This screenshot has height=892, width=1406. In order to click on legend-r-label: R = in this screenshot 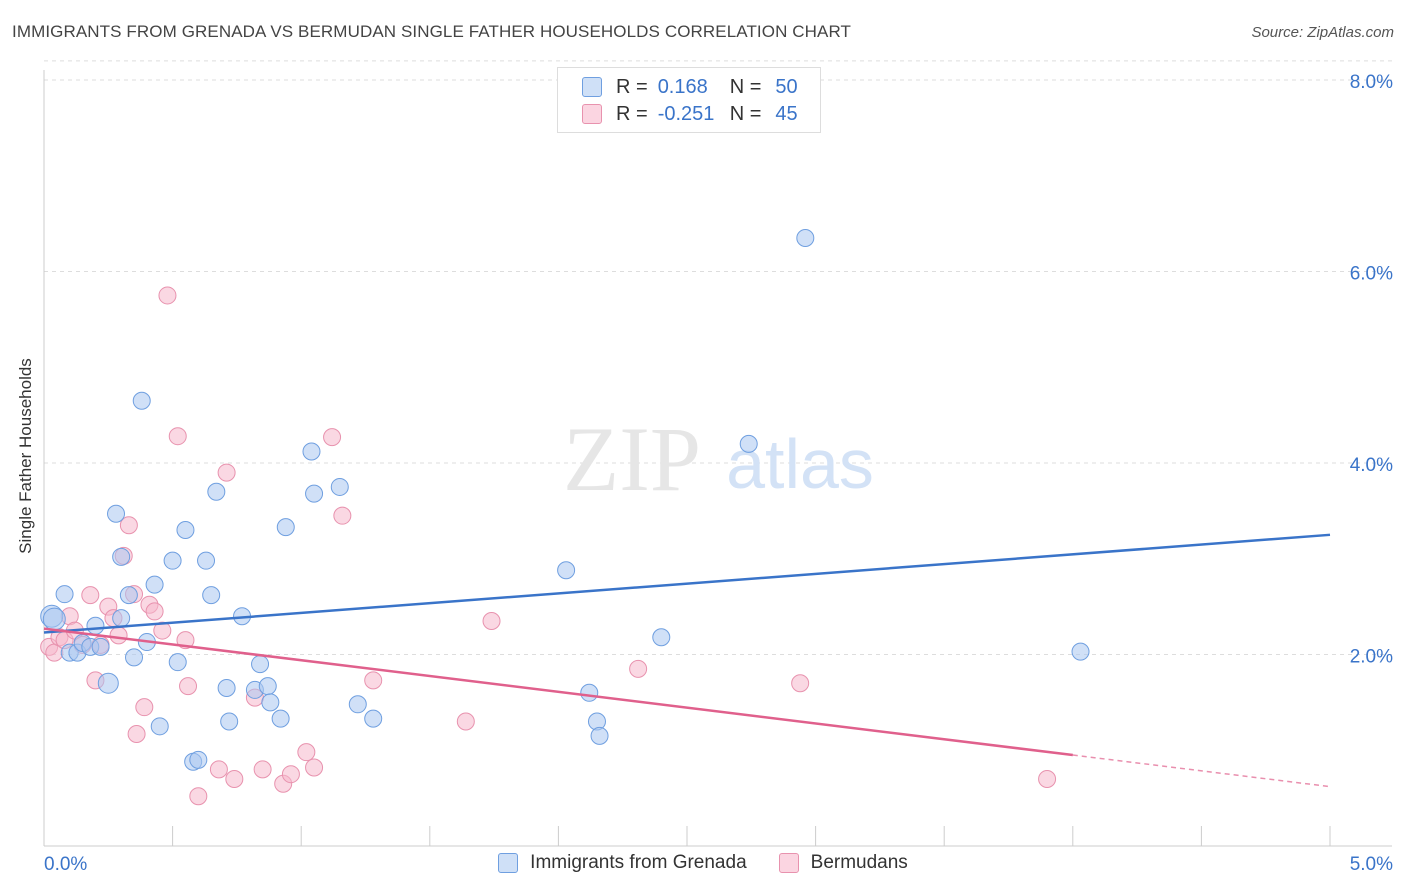, I will do `click(632, 113)`.